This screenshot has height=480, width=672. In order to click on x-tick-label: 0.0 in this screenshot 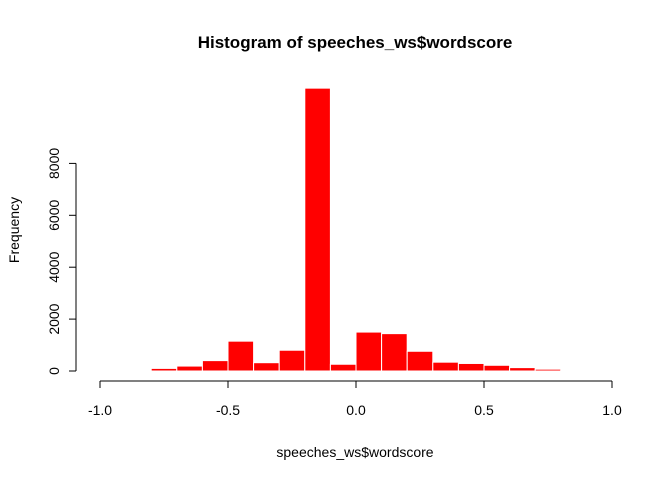, I will do `click(356, 410)`.